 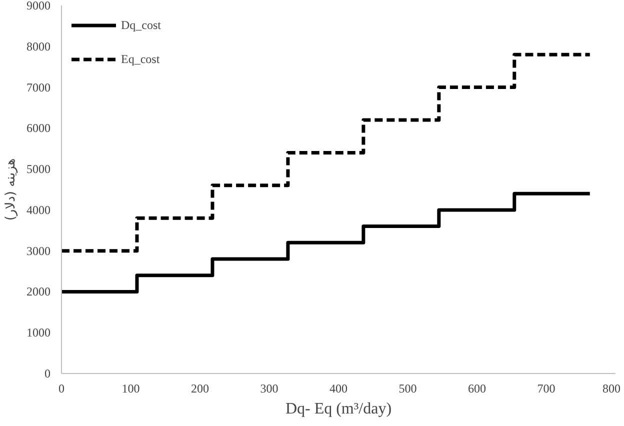 I want to click on x-axis-title: Dq- Eq (m³/day), so click(x=338, y=409).